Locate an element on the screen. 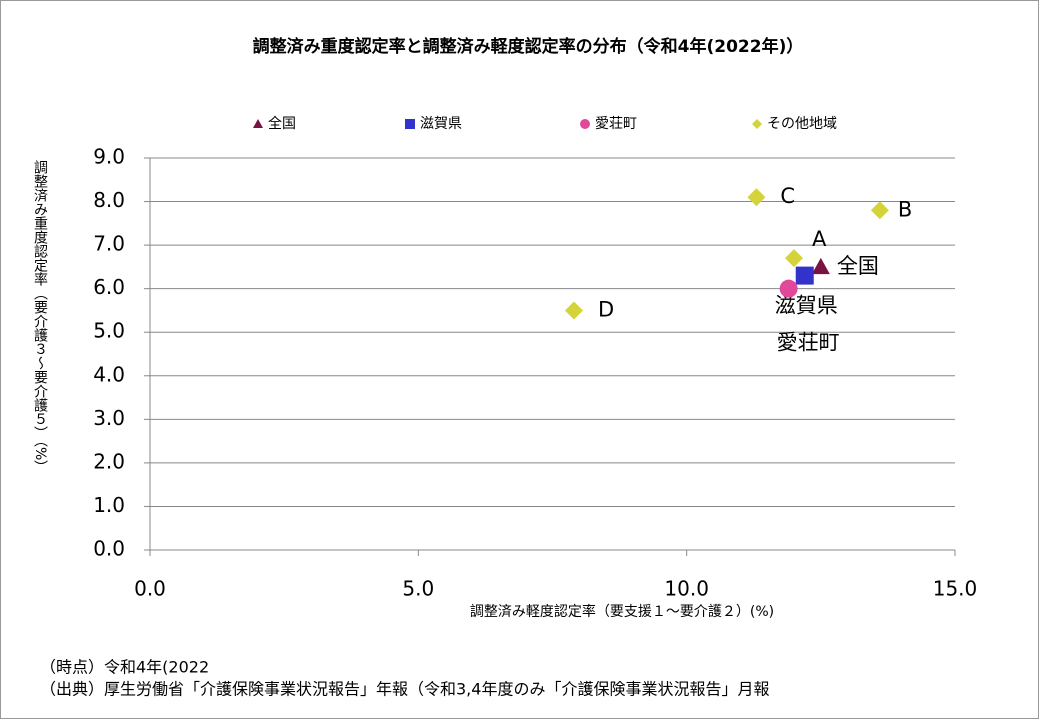 The width and height of the screenshot is (1040, 720). y-tick-label: 5.0 is located at coordinates (109, 331).